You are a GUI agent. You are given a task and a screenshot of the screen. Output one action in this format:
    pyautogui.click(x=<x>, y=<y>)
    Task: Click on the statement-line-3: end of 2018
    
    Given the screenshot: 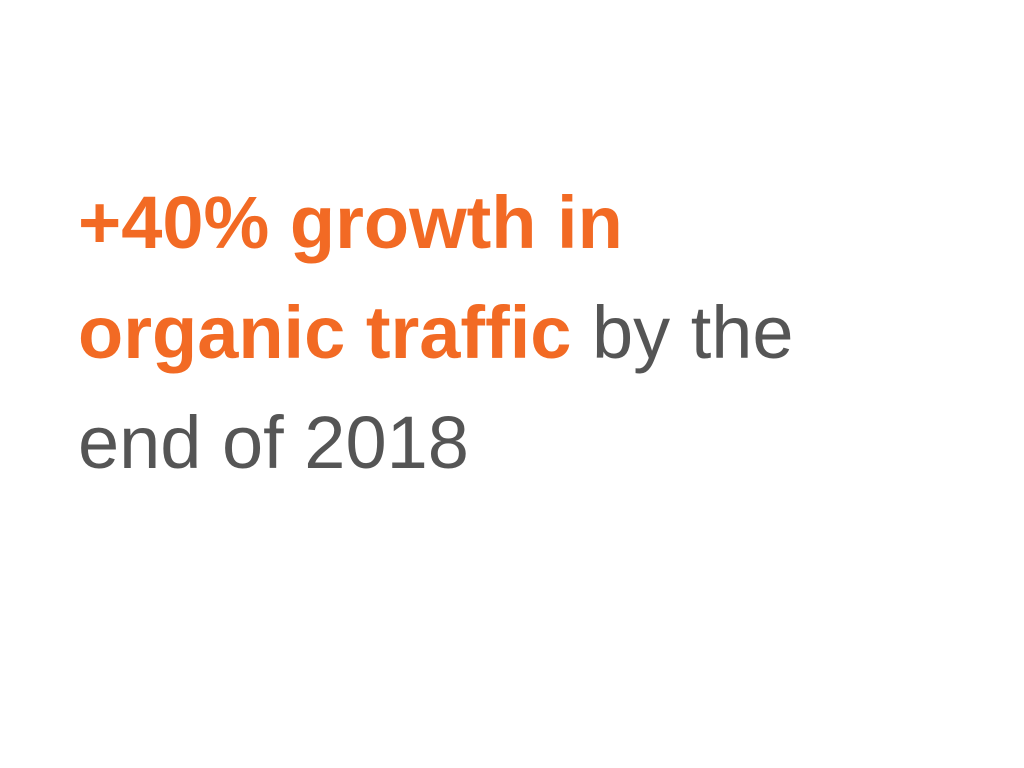 What is the action you would take?
    pyautogui.click(x=436, y=443)
    